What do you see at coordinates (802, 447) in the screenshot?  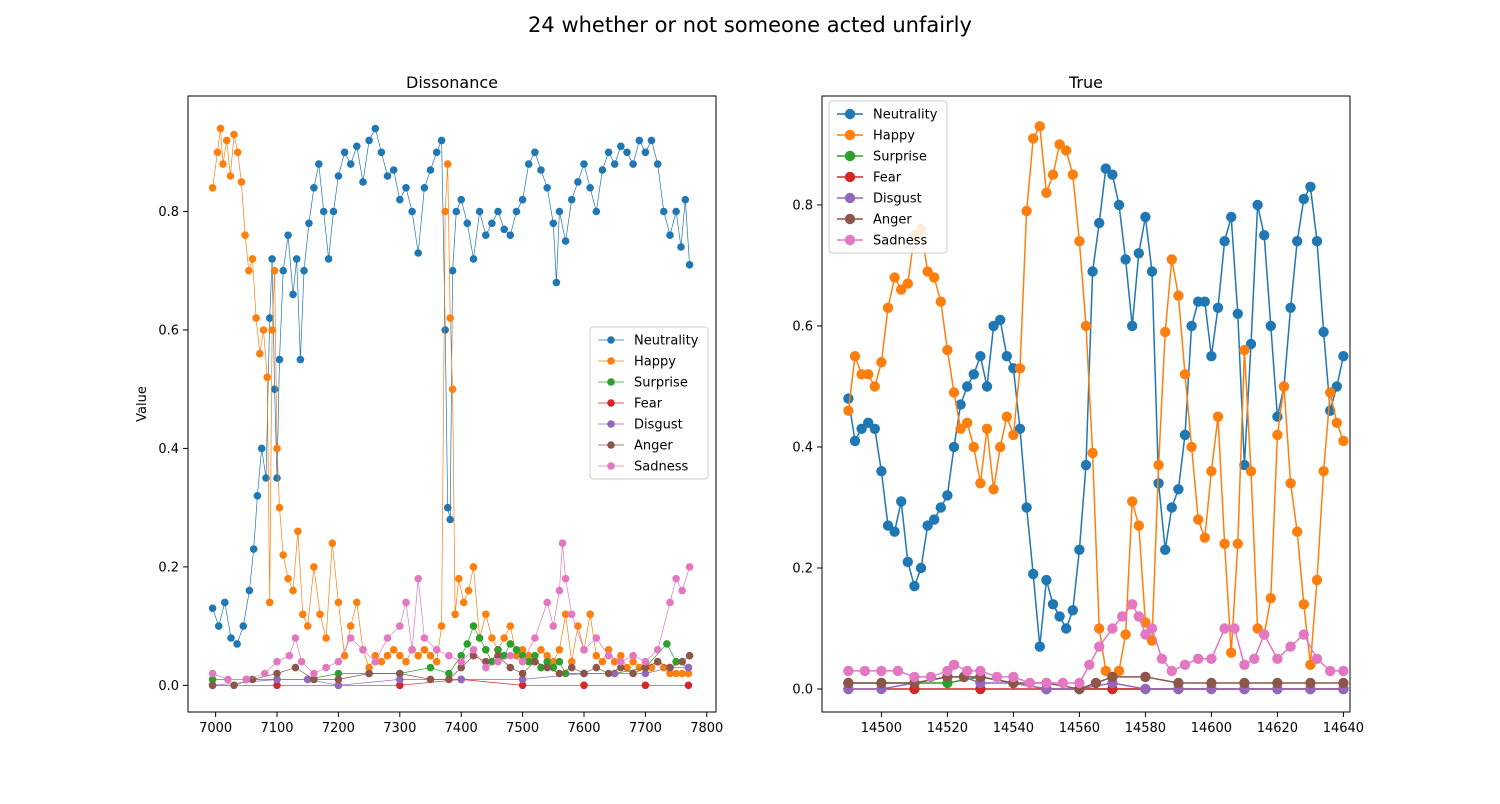 I see `y-tick-label: 0.4` at bounding box center [802, 447].